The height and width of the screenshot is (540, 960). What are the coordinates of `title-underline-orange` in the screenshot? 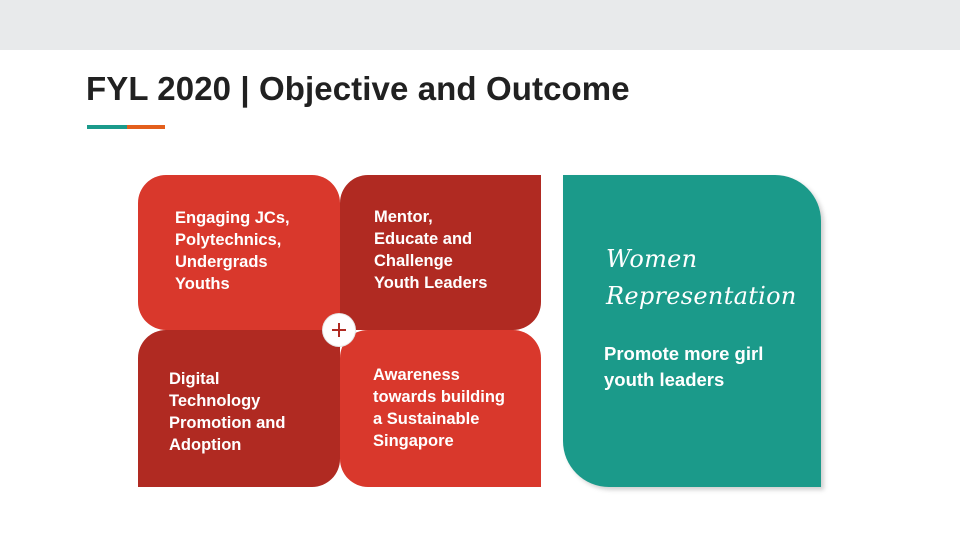 It's located at (146, 127).